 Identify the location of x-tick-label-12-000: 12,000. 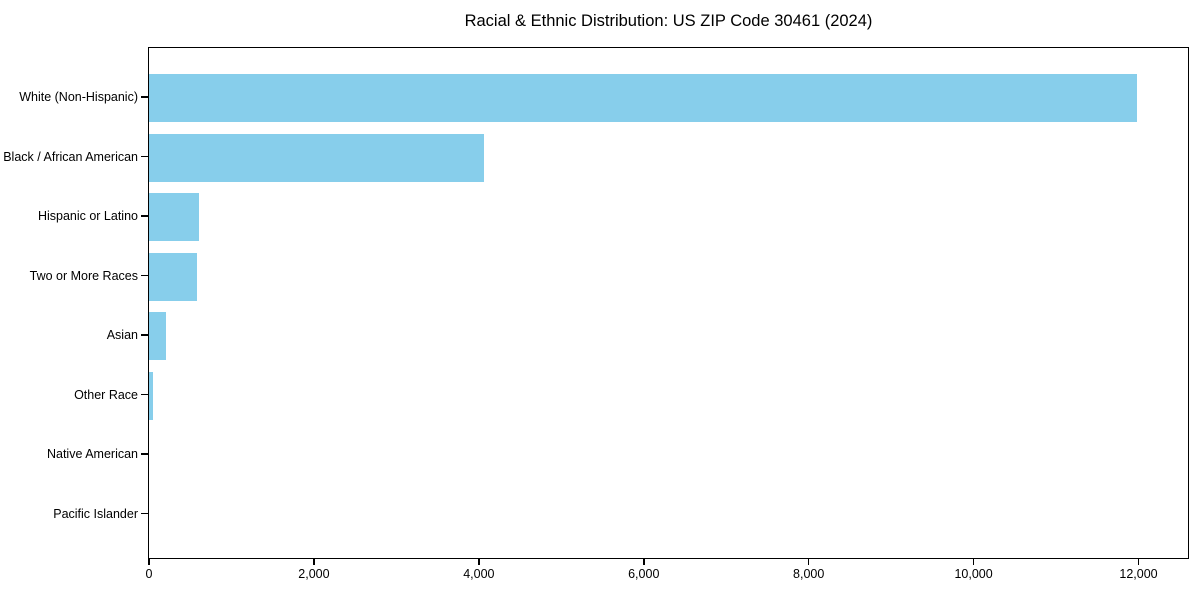
(1138, 574).